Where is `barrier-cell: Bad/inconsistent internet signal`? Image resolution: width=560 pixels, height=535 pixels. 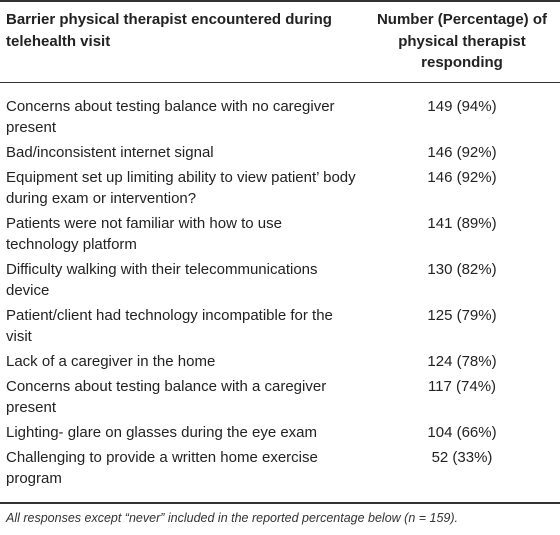 barrier-cell: Bad/inconsistent internet signal is located at coordinates (110, 152).